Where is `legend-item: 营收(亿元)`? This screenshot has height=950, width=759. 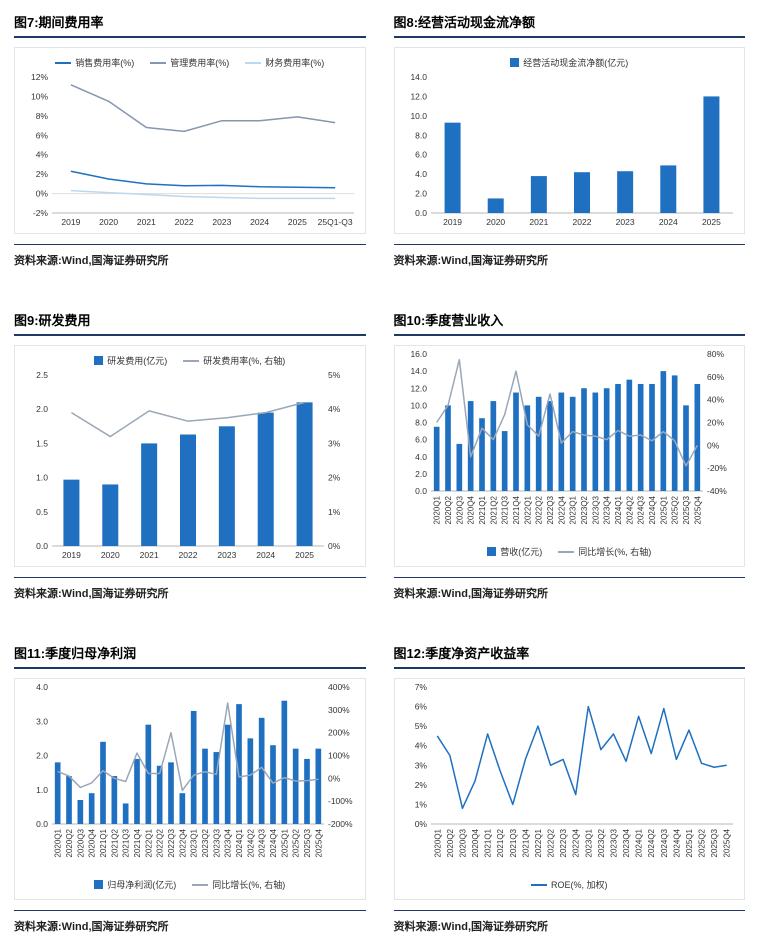 legend-item: 营收(亿元) is located at coordinates (514, 551).